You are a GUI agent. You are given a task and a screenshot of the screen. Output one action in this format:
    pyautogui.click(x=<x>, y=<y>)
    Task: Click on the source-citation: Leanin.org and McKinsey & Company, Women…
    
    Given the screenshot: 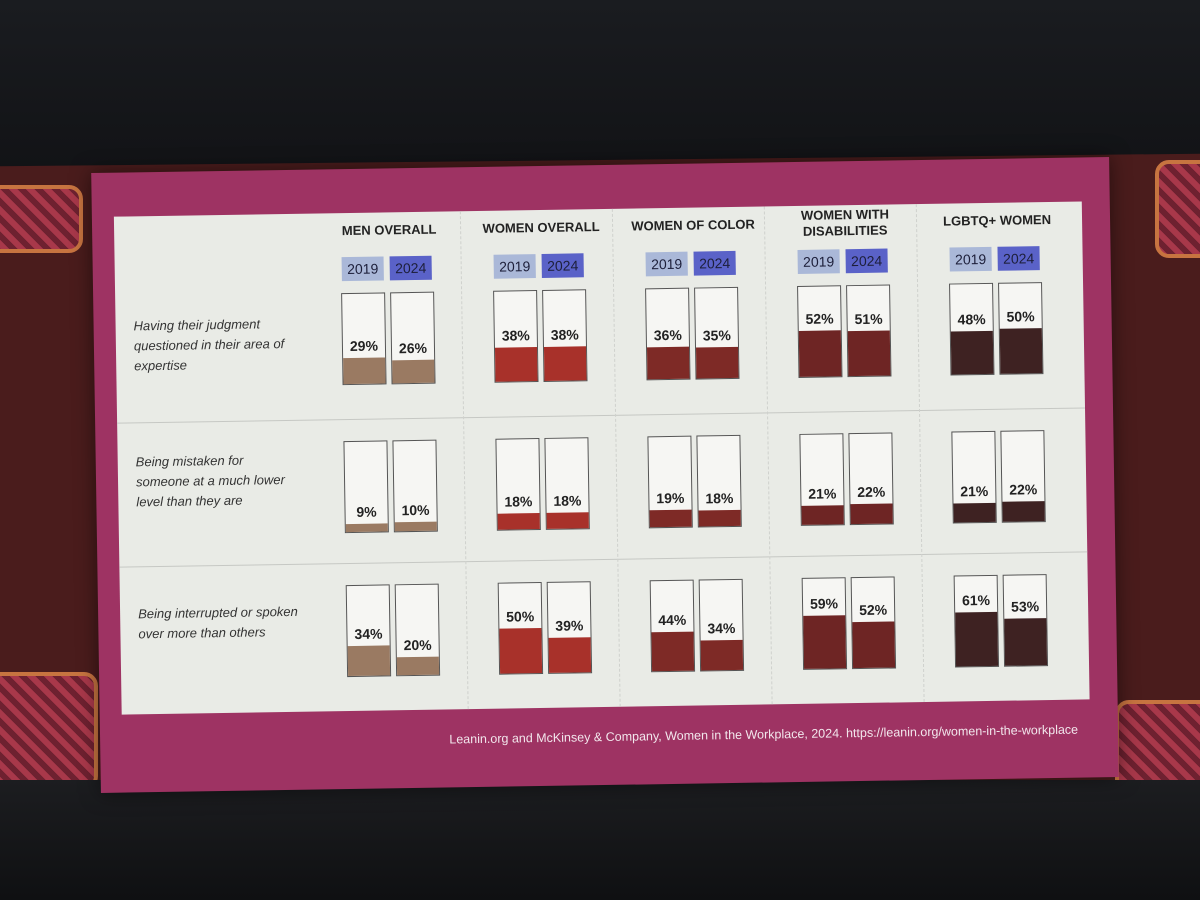 What is the action you would take?
    pyautogui.click(x=764, y=734)
    